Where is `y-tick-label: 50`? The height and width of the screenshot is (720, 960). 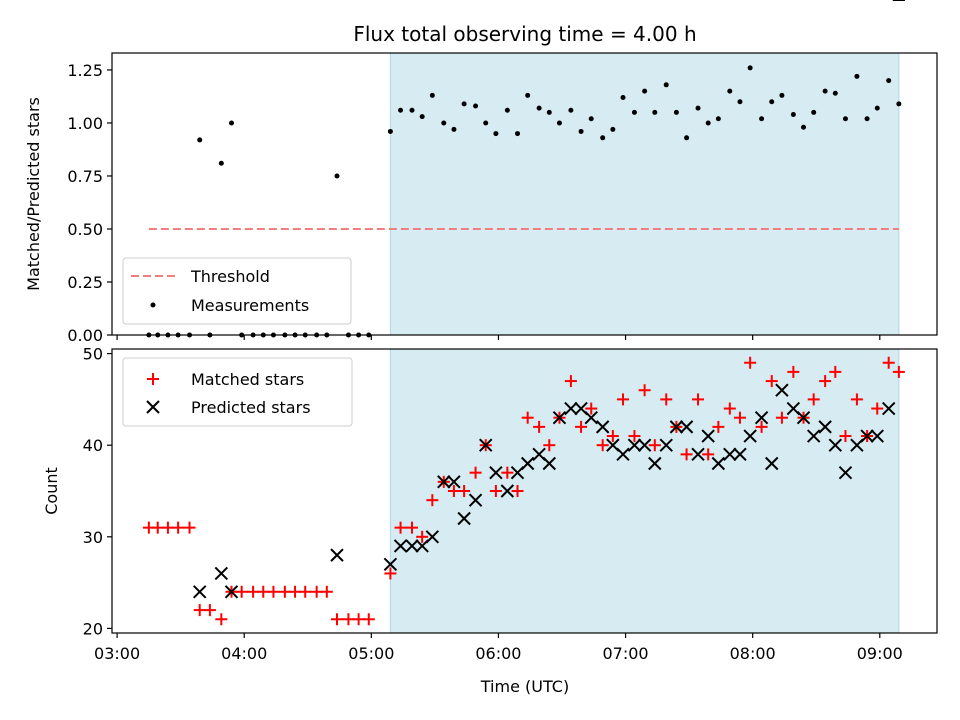 y-tick-label: 50 is located at coordinates (93, 354).